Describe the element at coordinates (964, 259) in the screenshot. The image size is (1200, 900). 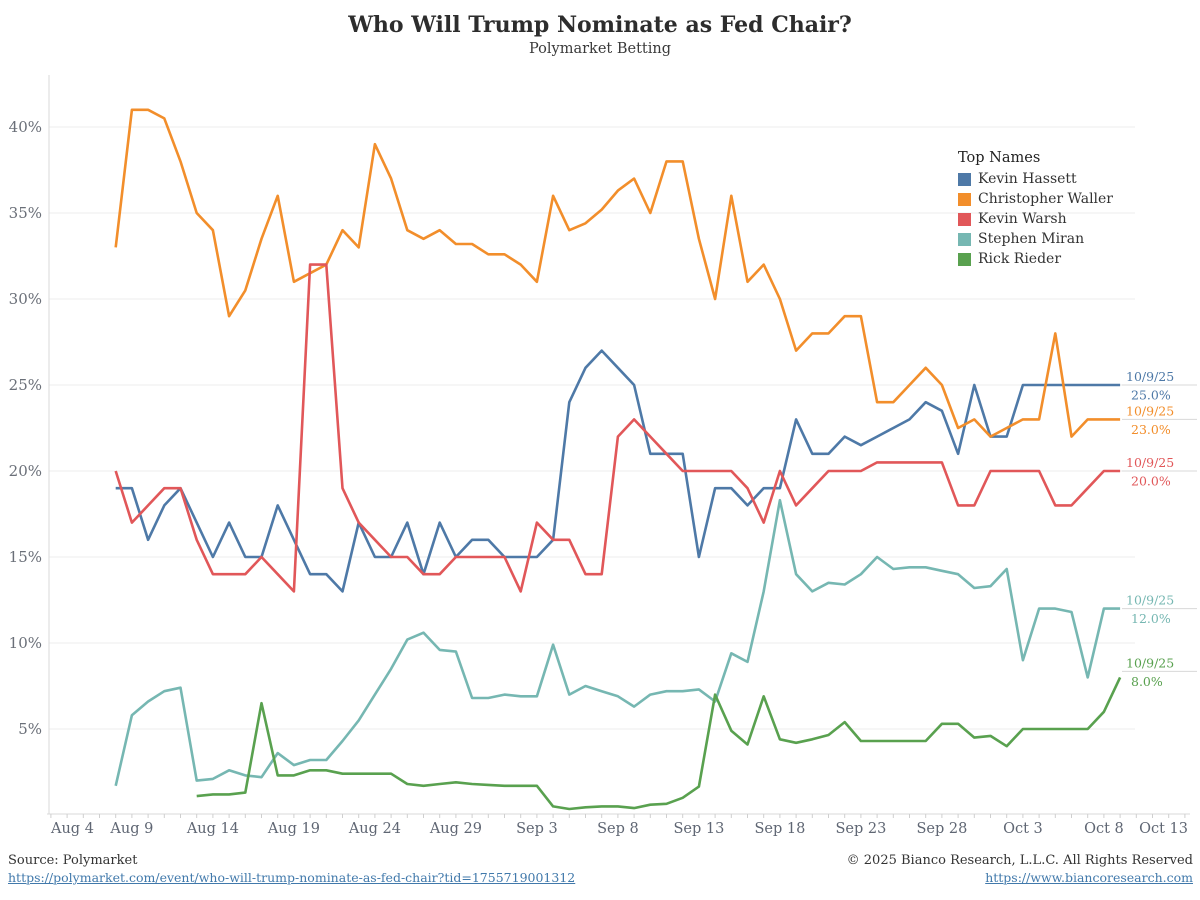
I see `legend-swatch-green` at that location.